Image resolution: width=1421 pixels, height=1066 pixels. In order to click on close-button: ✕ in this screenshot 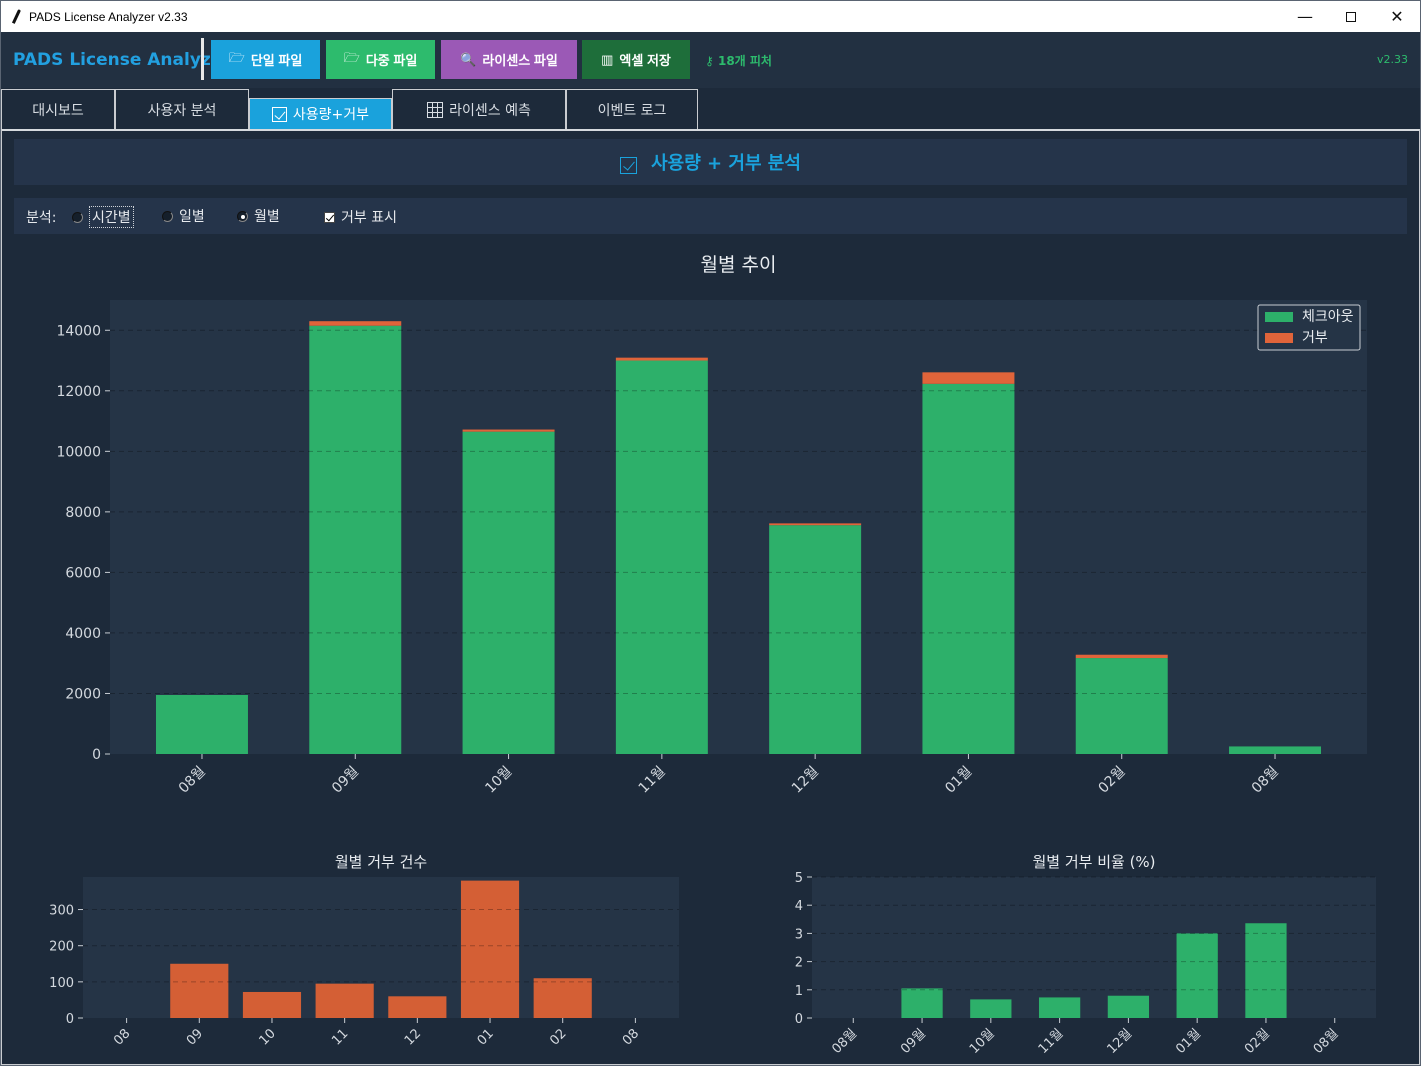, I will do `click(1397, 16)`.